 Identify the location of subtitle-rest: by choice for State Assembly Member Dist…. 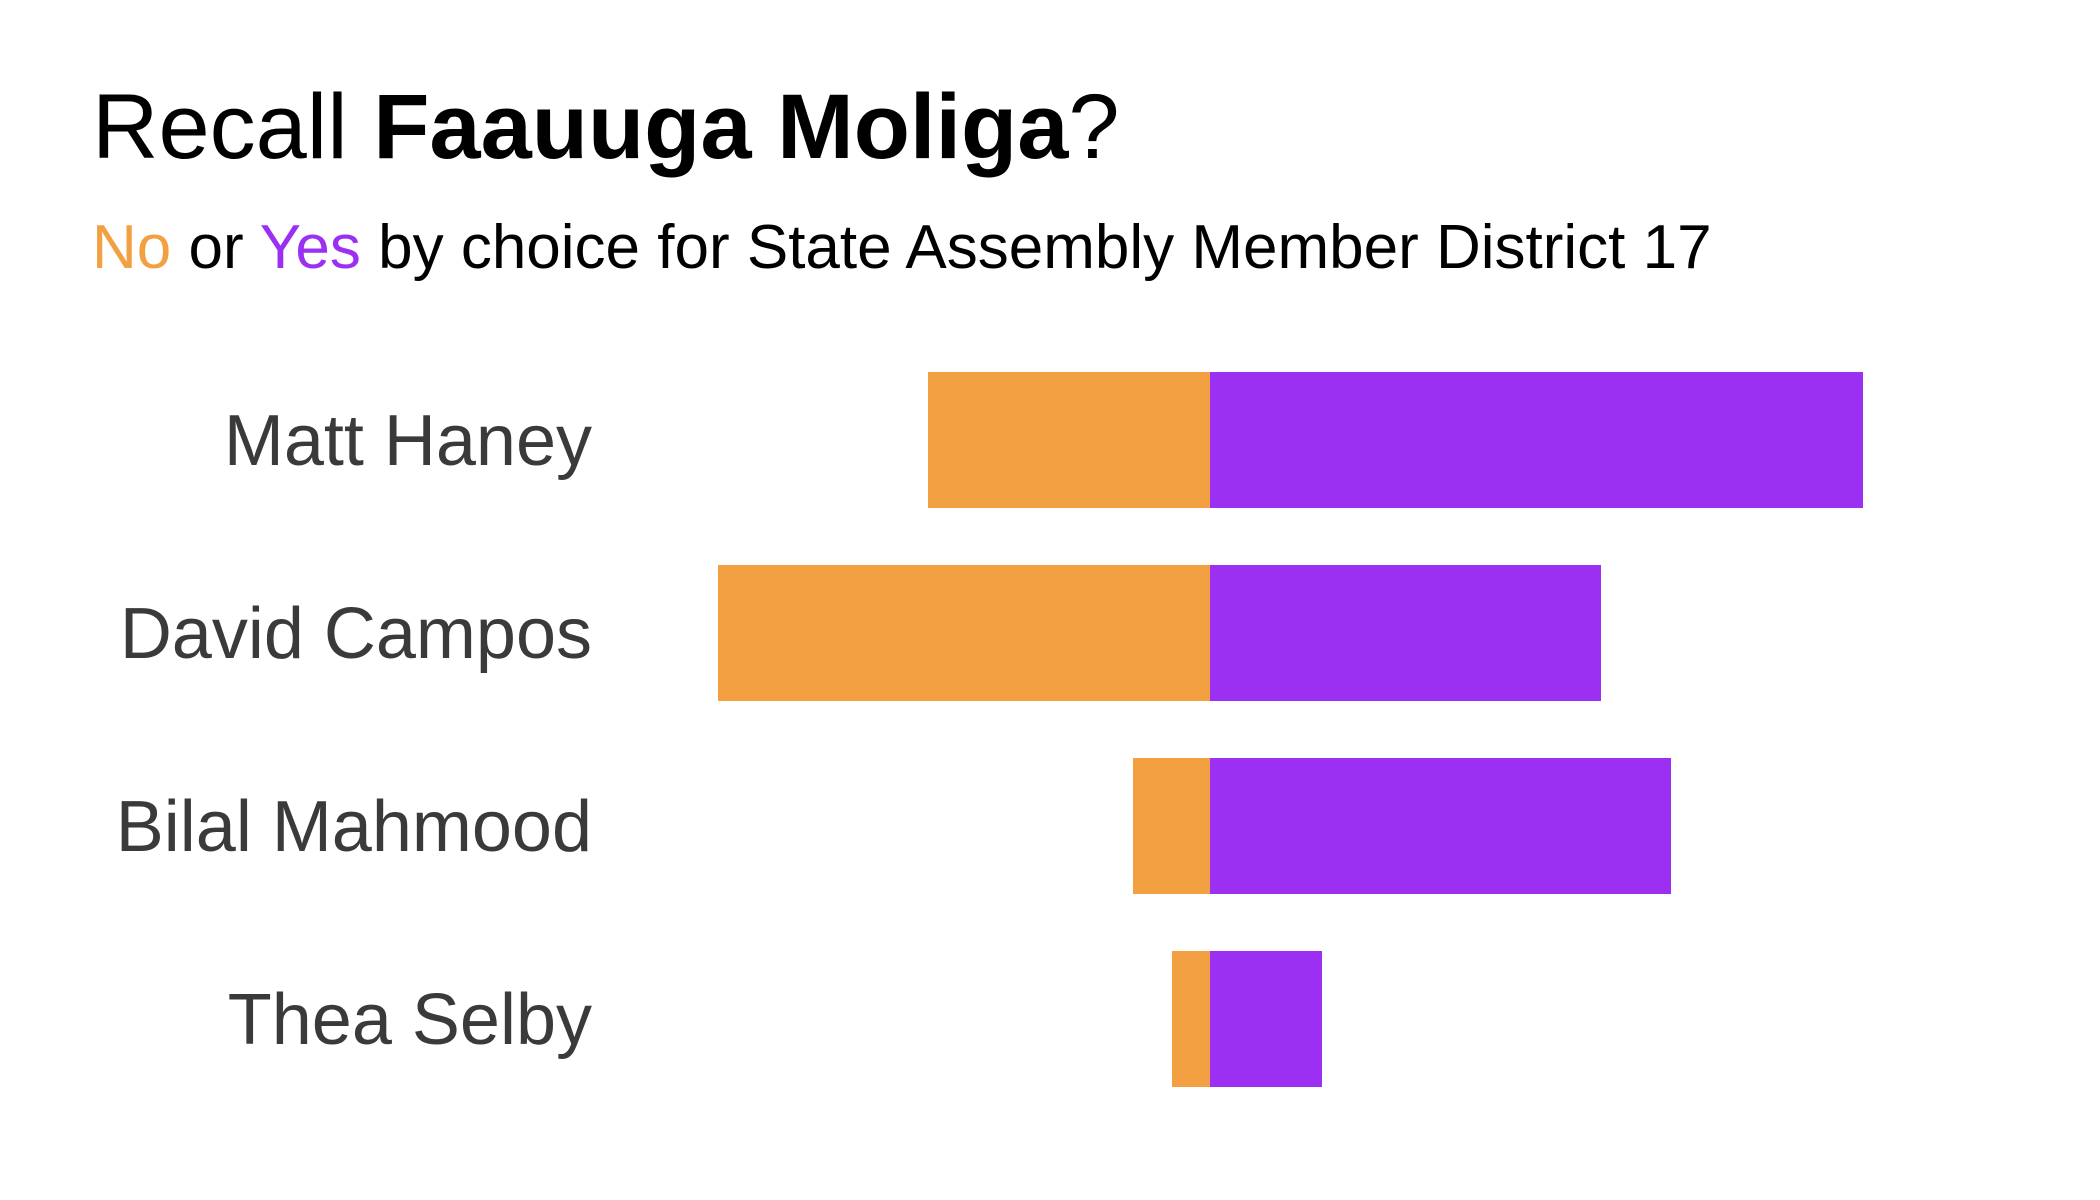
(1036, 247).